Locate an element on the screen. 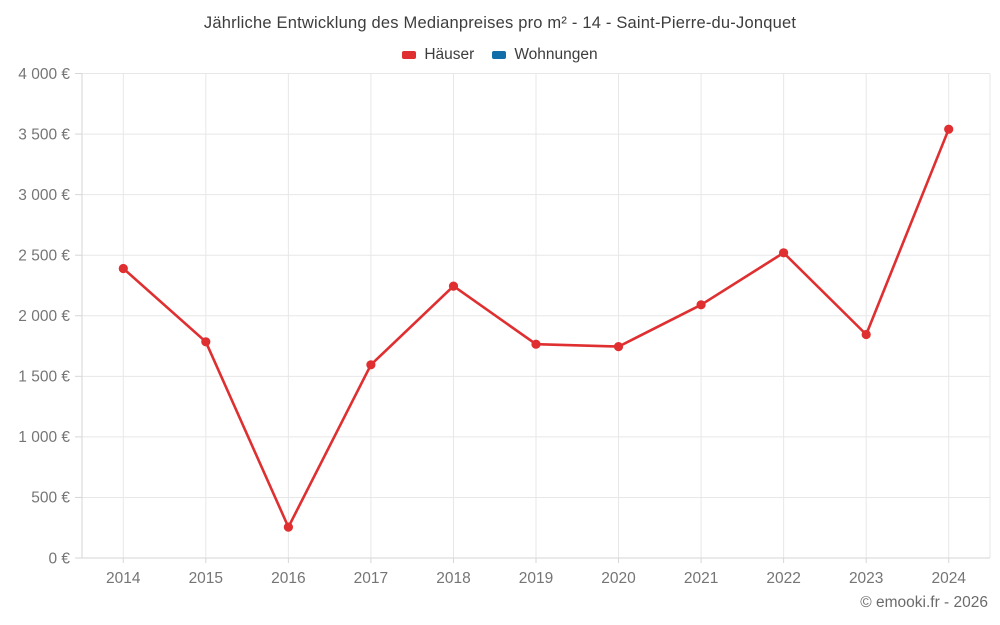 This screenshot has width=1000, height=625. x-tick-label: 2014 is located at coordinates (123, 578).